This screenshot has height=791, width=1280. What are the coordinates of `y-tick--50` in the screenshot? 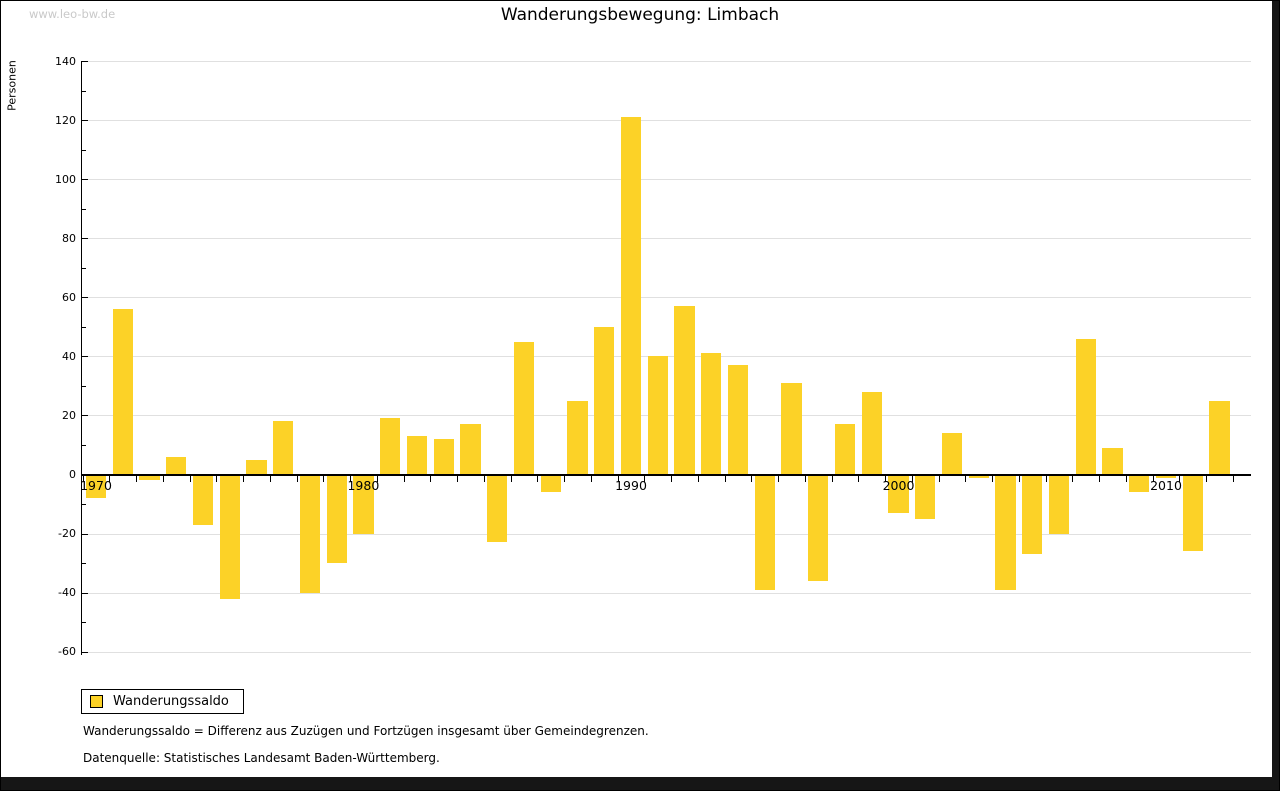 It's located at (84, 623).